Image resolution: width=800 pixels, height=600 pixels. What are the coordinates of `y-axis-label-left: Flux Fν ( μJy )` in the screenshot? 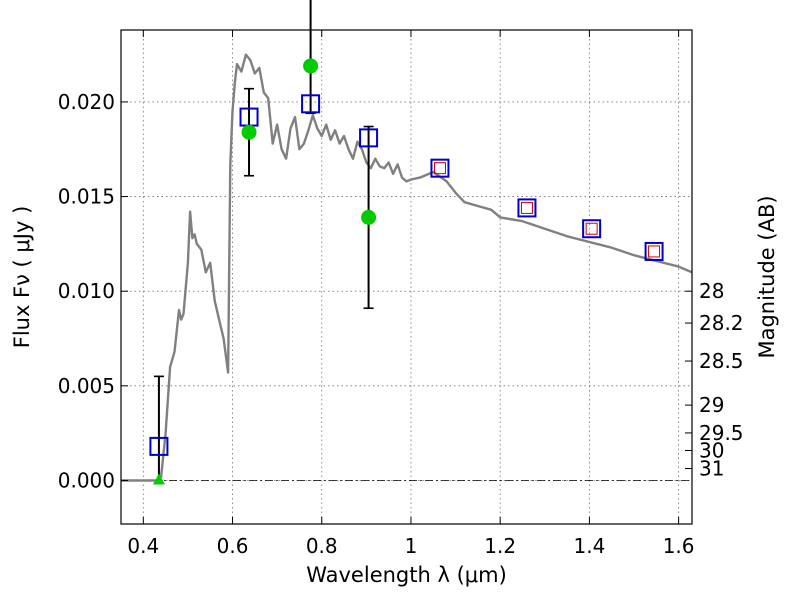 It's located at (22, 277).